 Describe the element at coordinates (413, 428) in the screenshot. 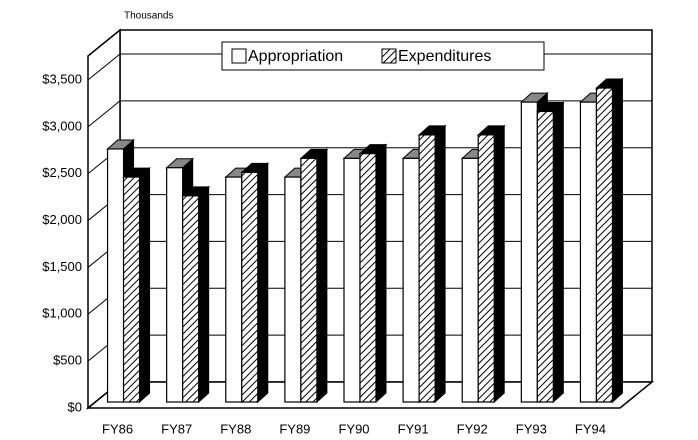

I see `x-tick-label: FY91` at that location.